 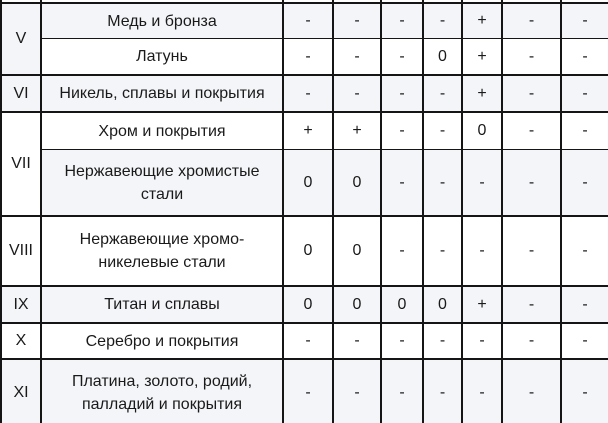 What do you see at coordinates (162, 183) in the screenshot?
I see `material-cell: Нержавеющие хромистые стали` at bounding box center [162, 183].